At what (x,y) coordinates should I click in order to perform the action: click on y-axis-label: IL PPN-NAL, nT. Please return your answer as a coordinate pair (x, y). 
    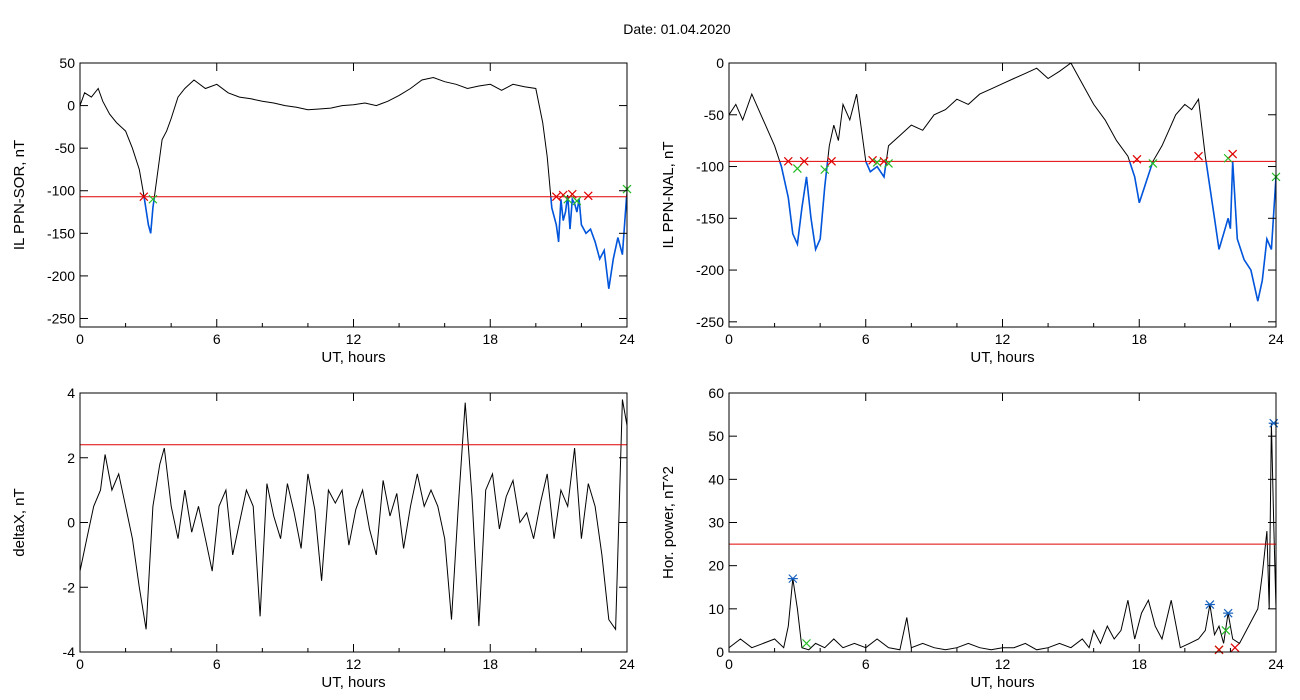
    Looking at the image, I should click on (668, 195).